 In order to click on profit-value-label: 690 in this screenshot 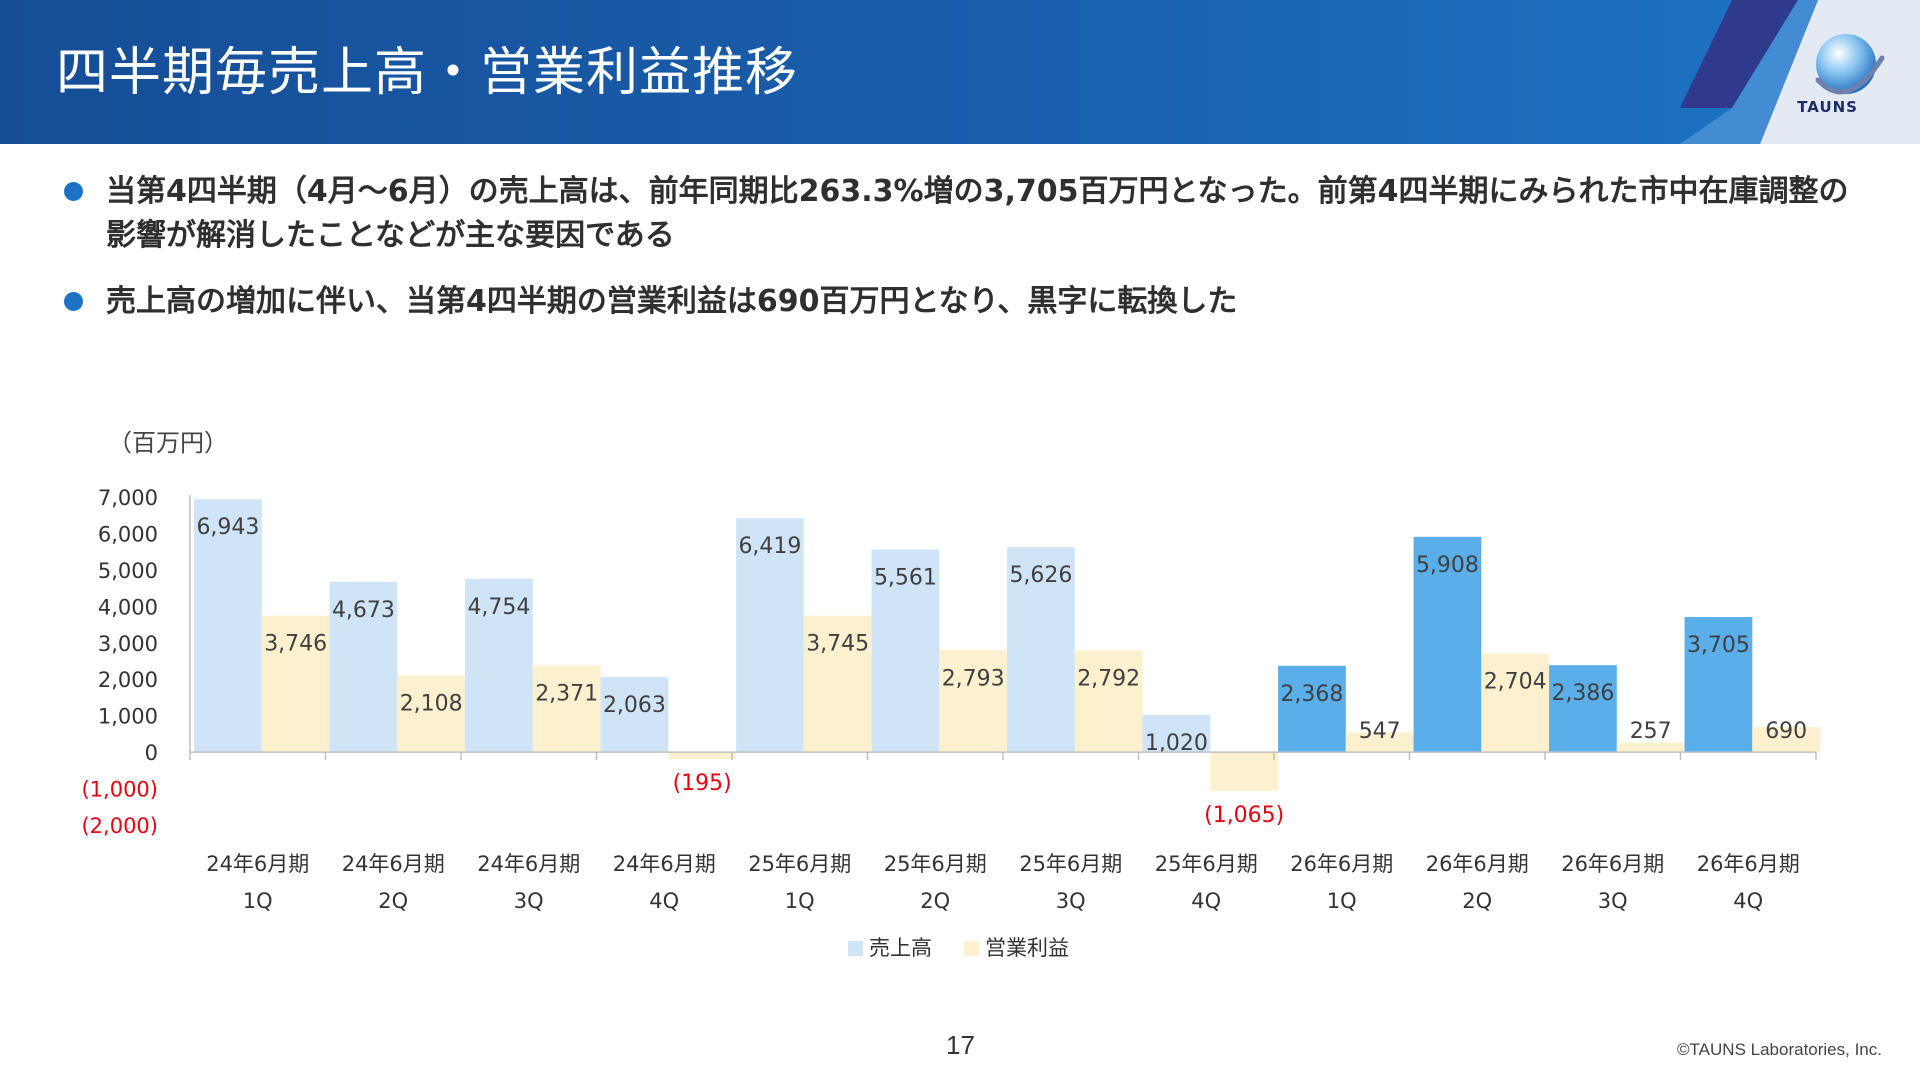, I will do `click(1786, 731)`.